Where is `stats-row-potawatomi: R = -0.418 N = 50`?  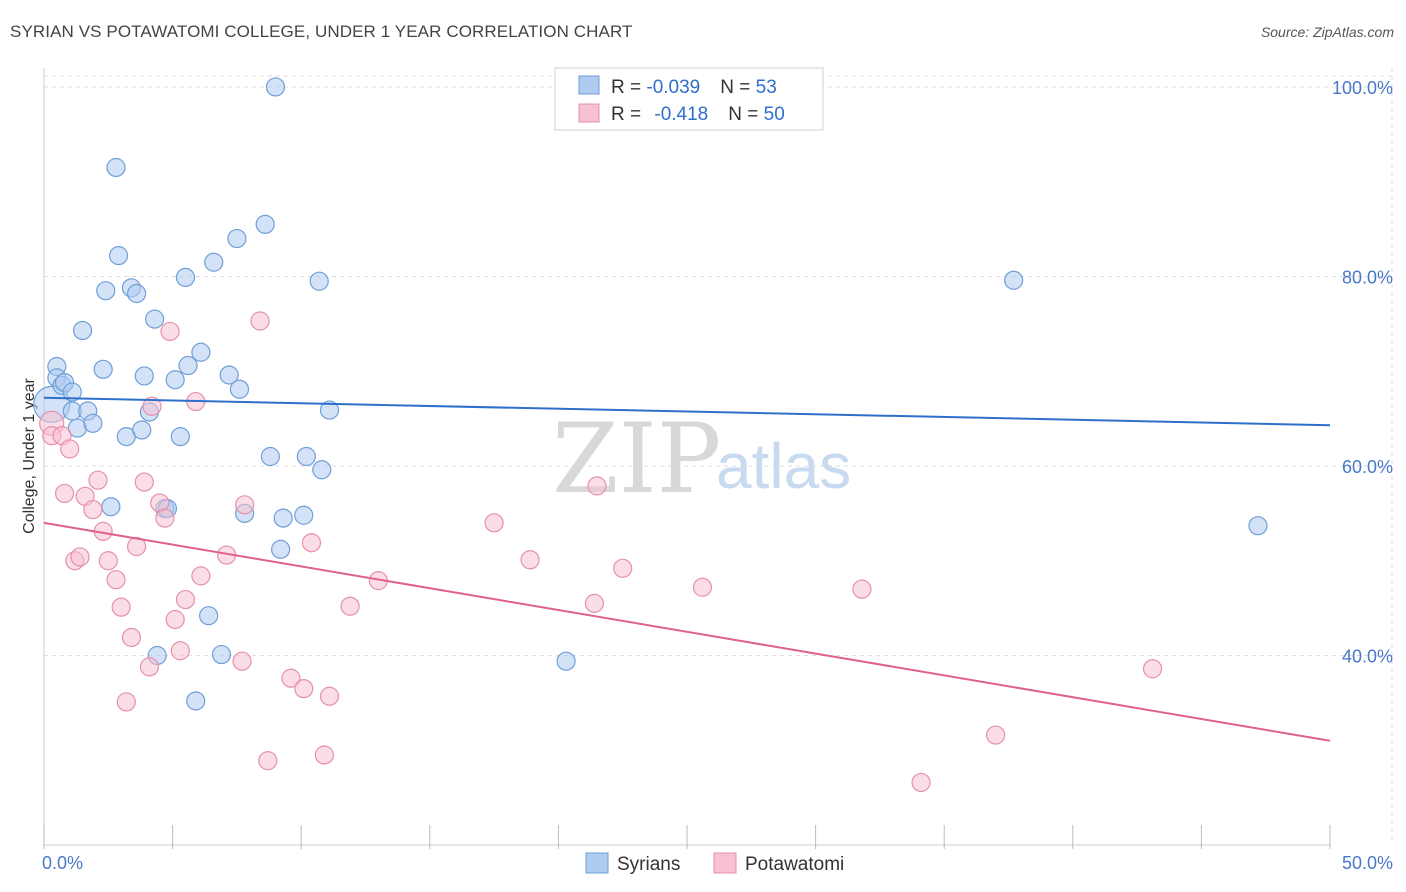
stats-row-potawatomi: R = -0.418 N = 50 is located at coordinates (698, 114).